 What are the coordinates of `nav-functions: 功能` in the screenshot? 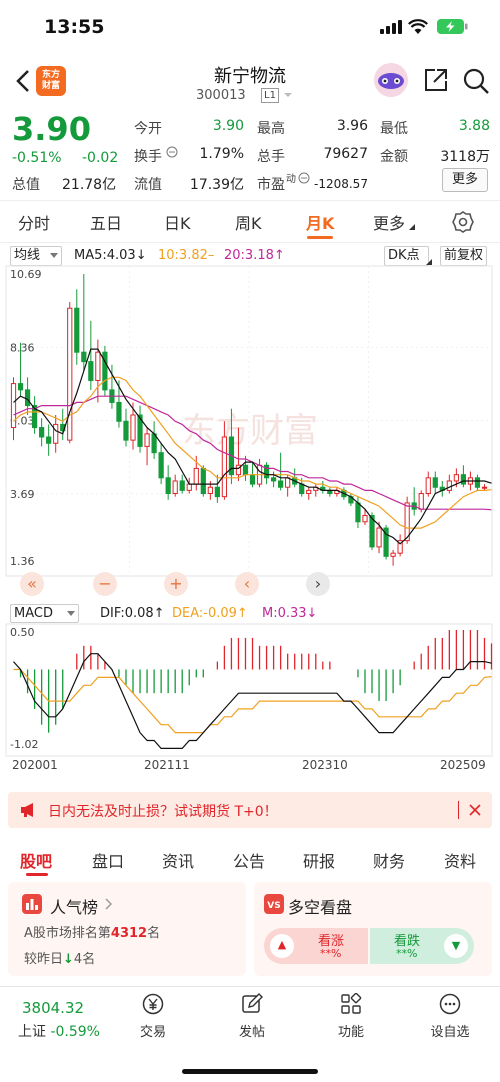 It's located at (350, 1032).